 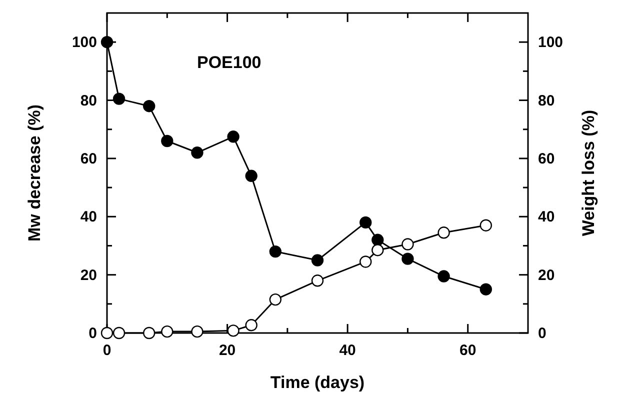 What do you see at coordinates (317, 382) in the screenshot?
I see `x-axis-title: Time (days)` at bounding box center [317, 382].